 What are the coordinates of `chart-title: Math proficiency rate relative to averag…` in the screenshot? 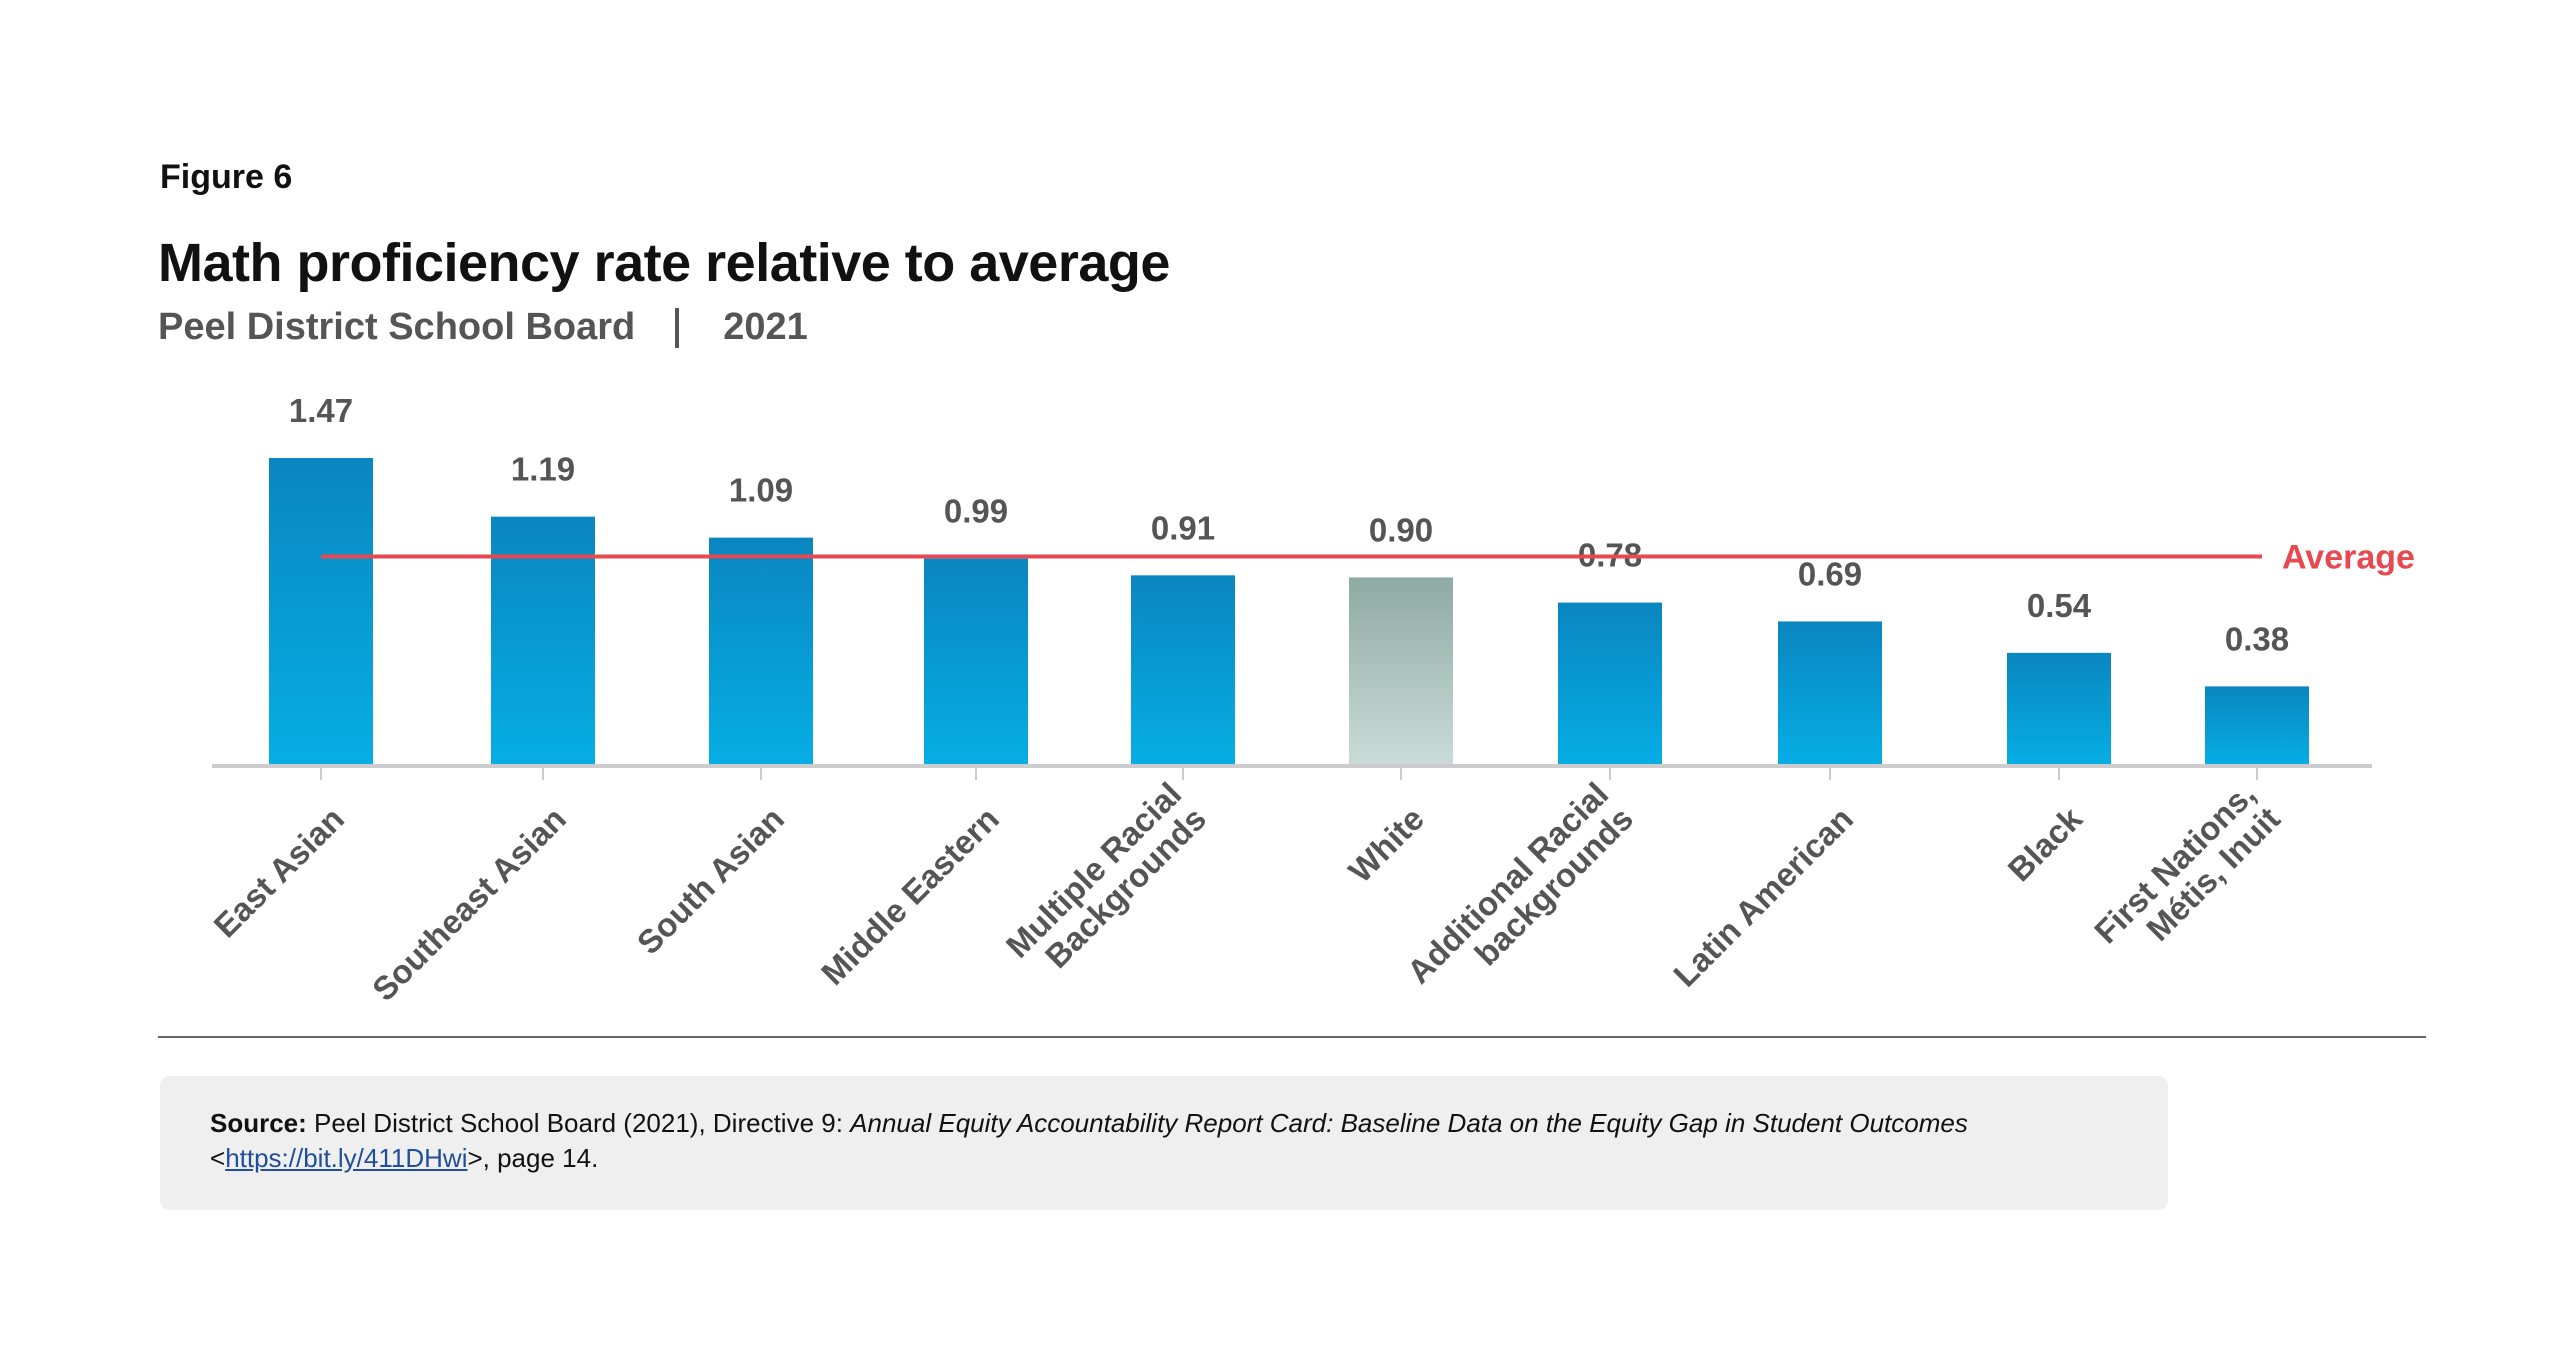 It's located at (664, 263).